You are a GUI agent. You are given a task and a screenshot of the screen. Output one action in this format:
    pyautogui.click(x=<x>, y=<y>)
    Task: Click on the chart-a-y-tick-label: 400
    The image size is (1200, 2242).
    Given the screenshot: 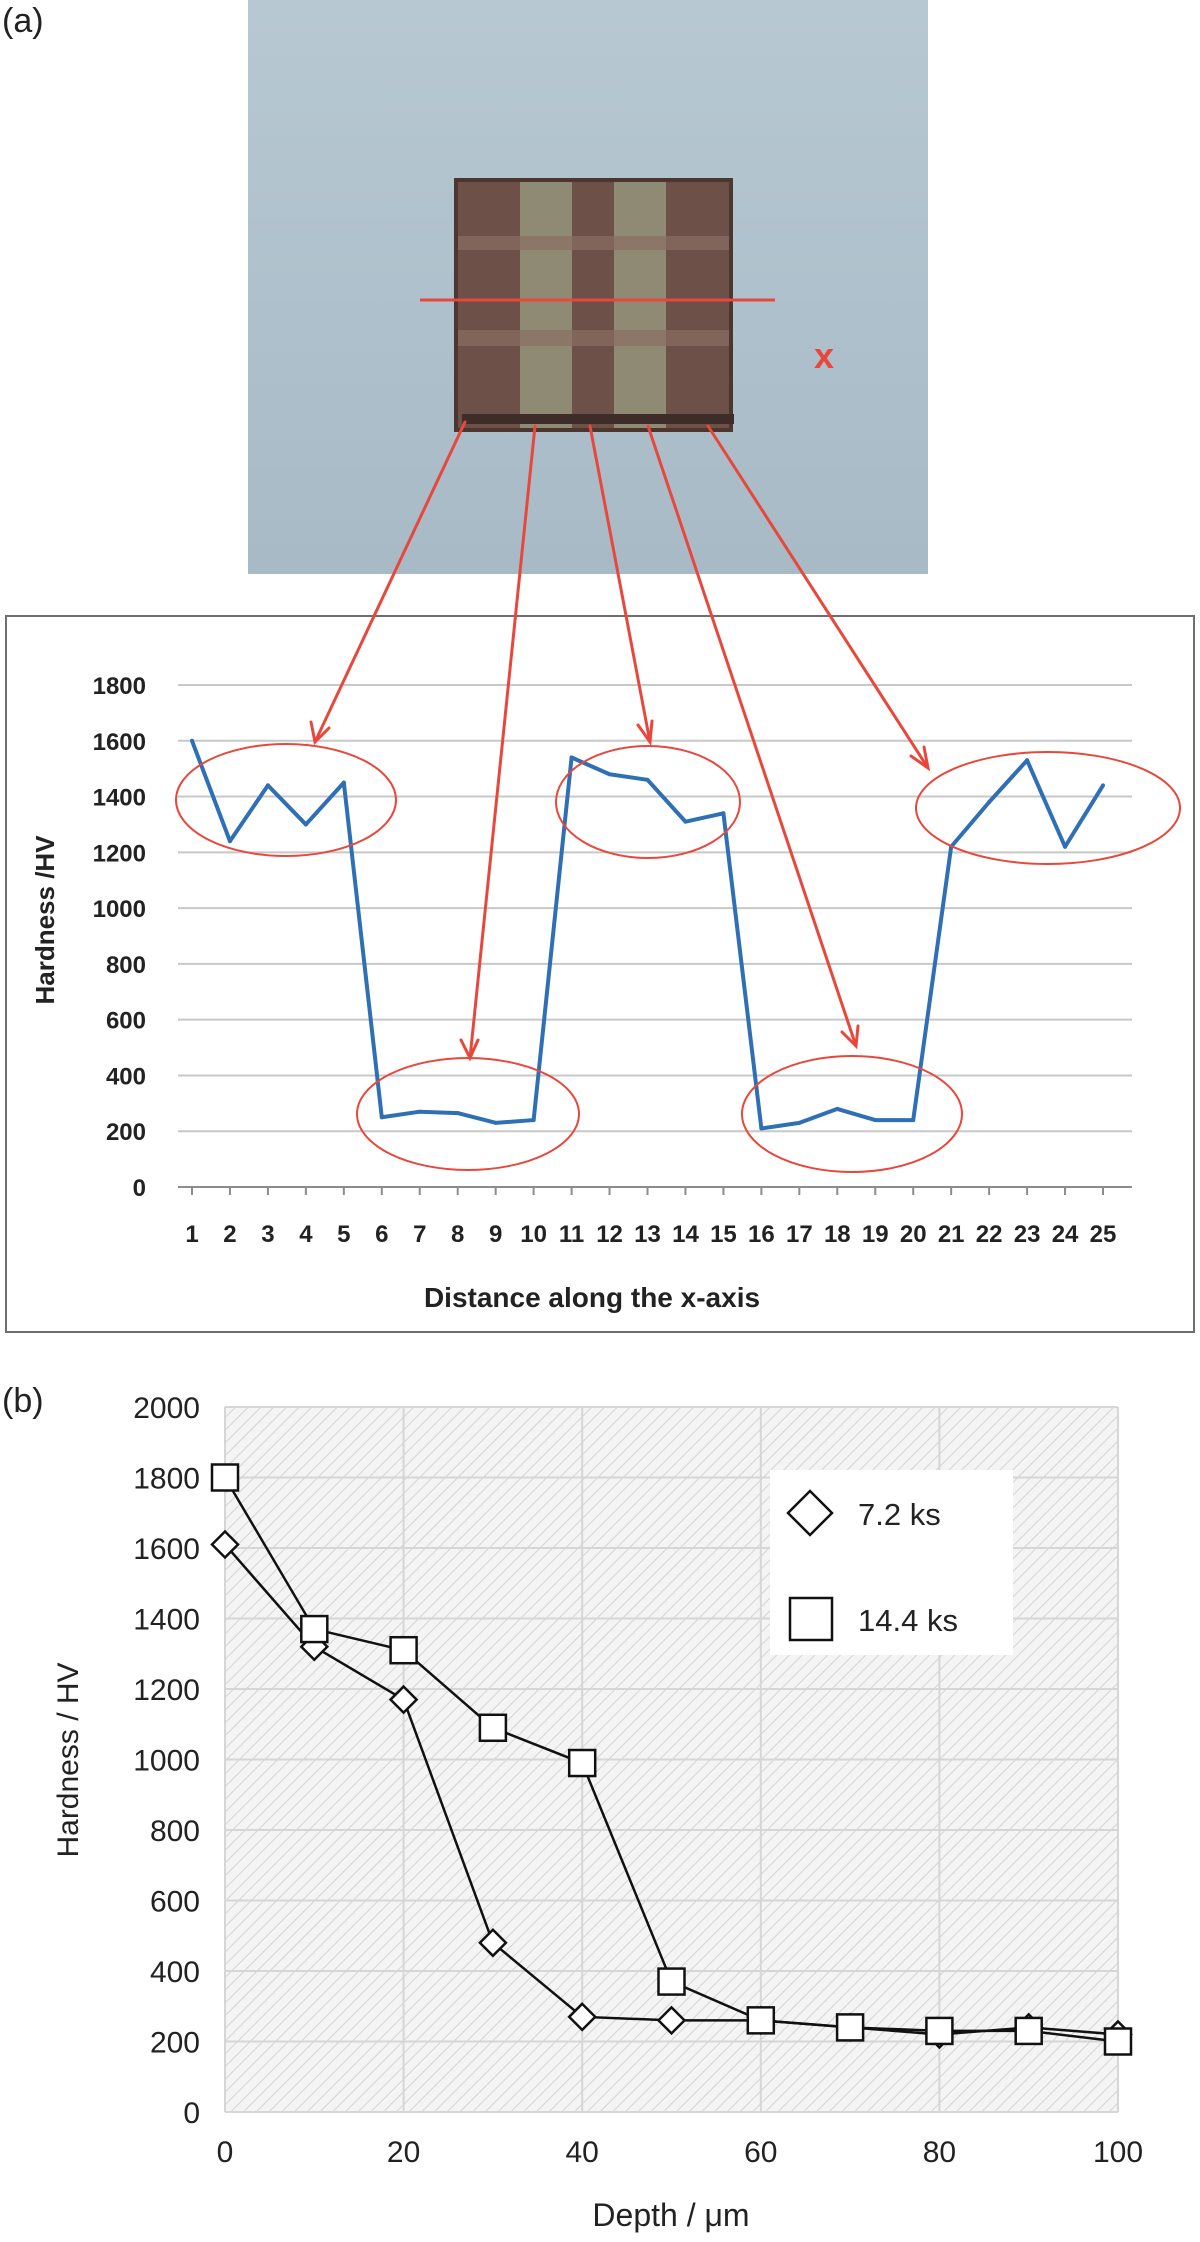 What is the action you would take?
    pyautogui.click(x=126, y=1076)
    